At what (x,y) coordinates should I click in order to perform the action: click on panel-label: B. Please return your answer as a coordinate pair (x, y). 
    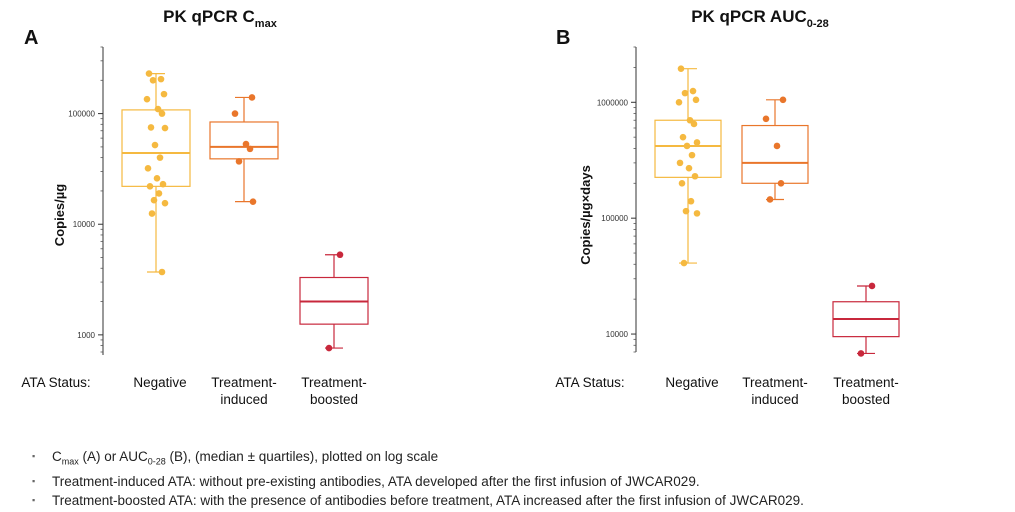
    Looking at the image, I should click on (563, 38).